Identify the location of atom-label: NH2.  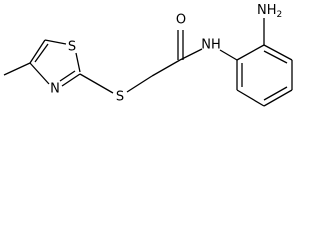
(269, 11).